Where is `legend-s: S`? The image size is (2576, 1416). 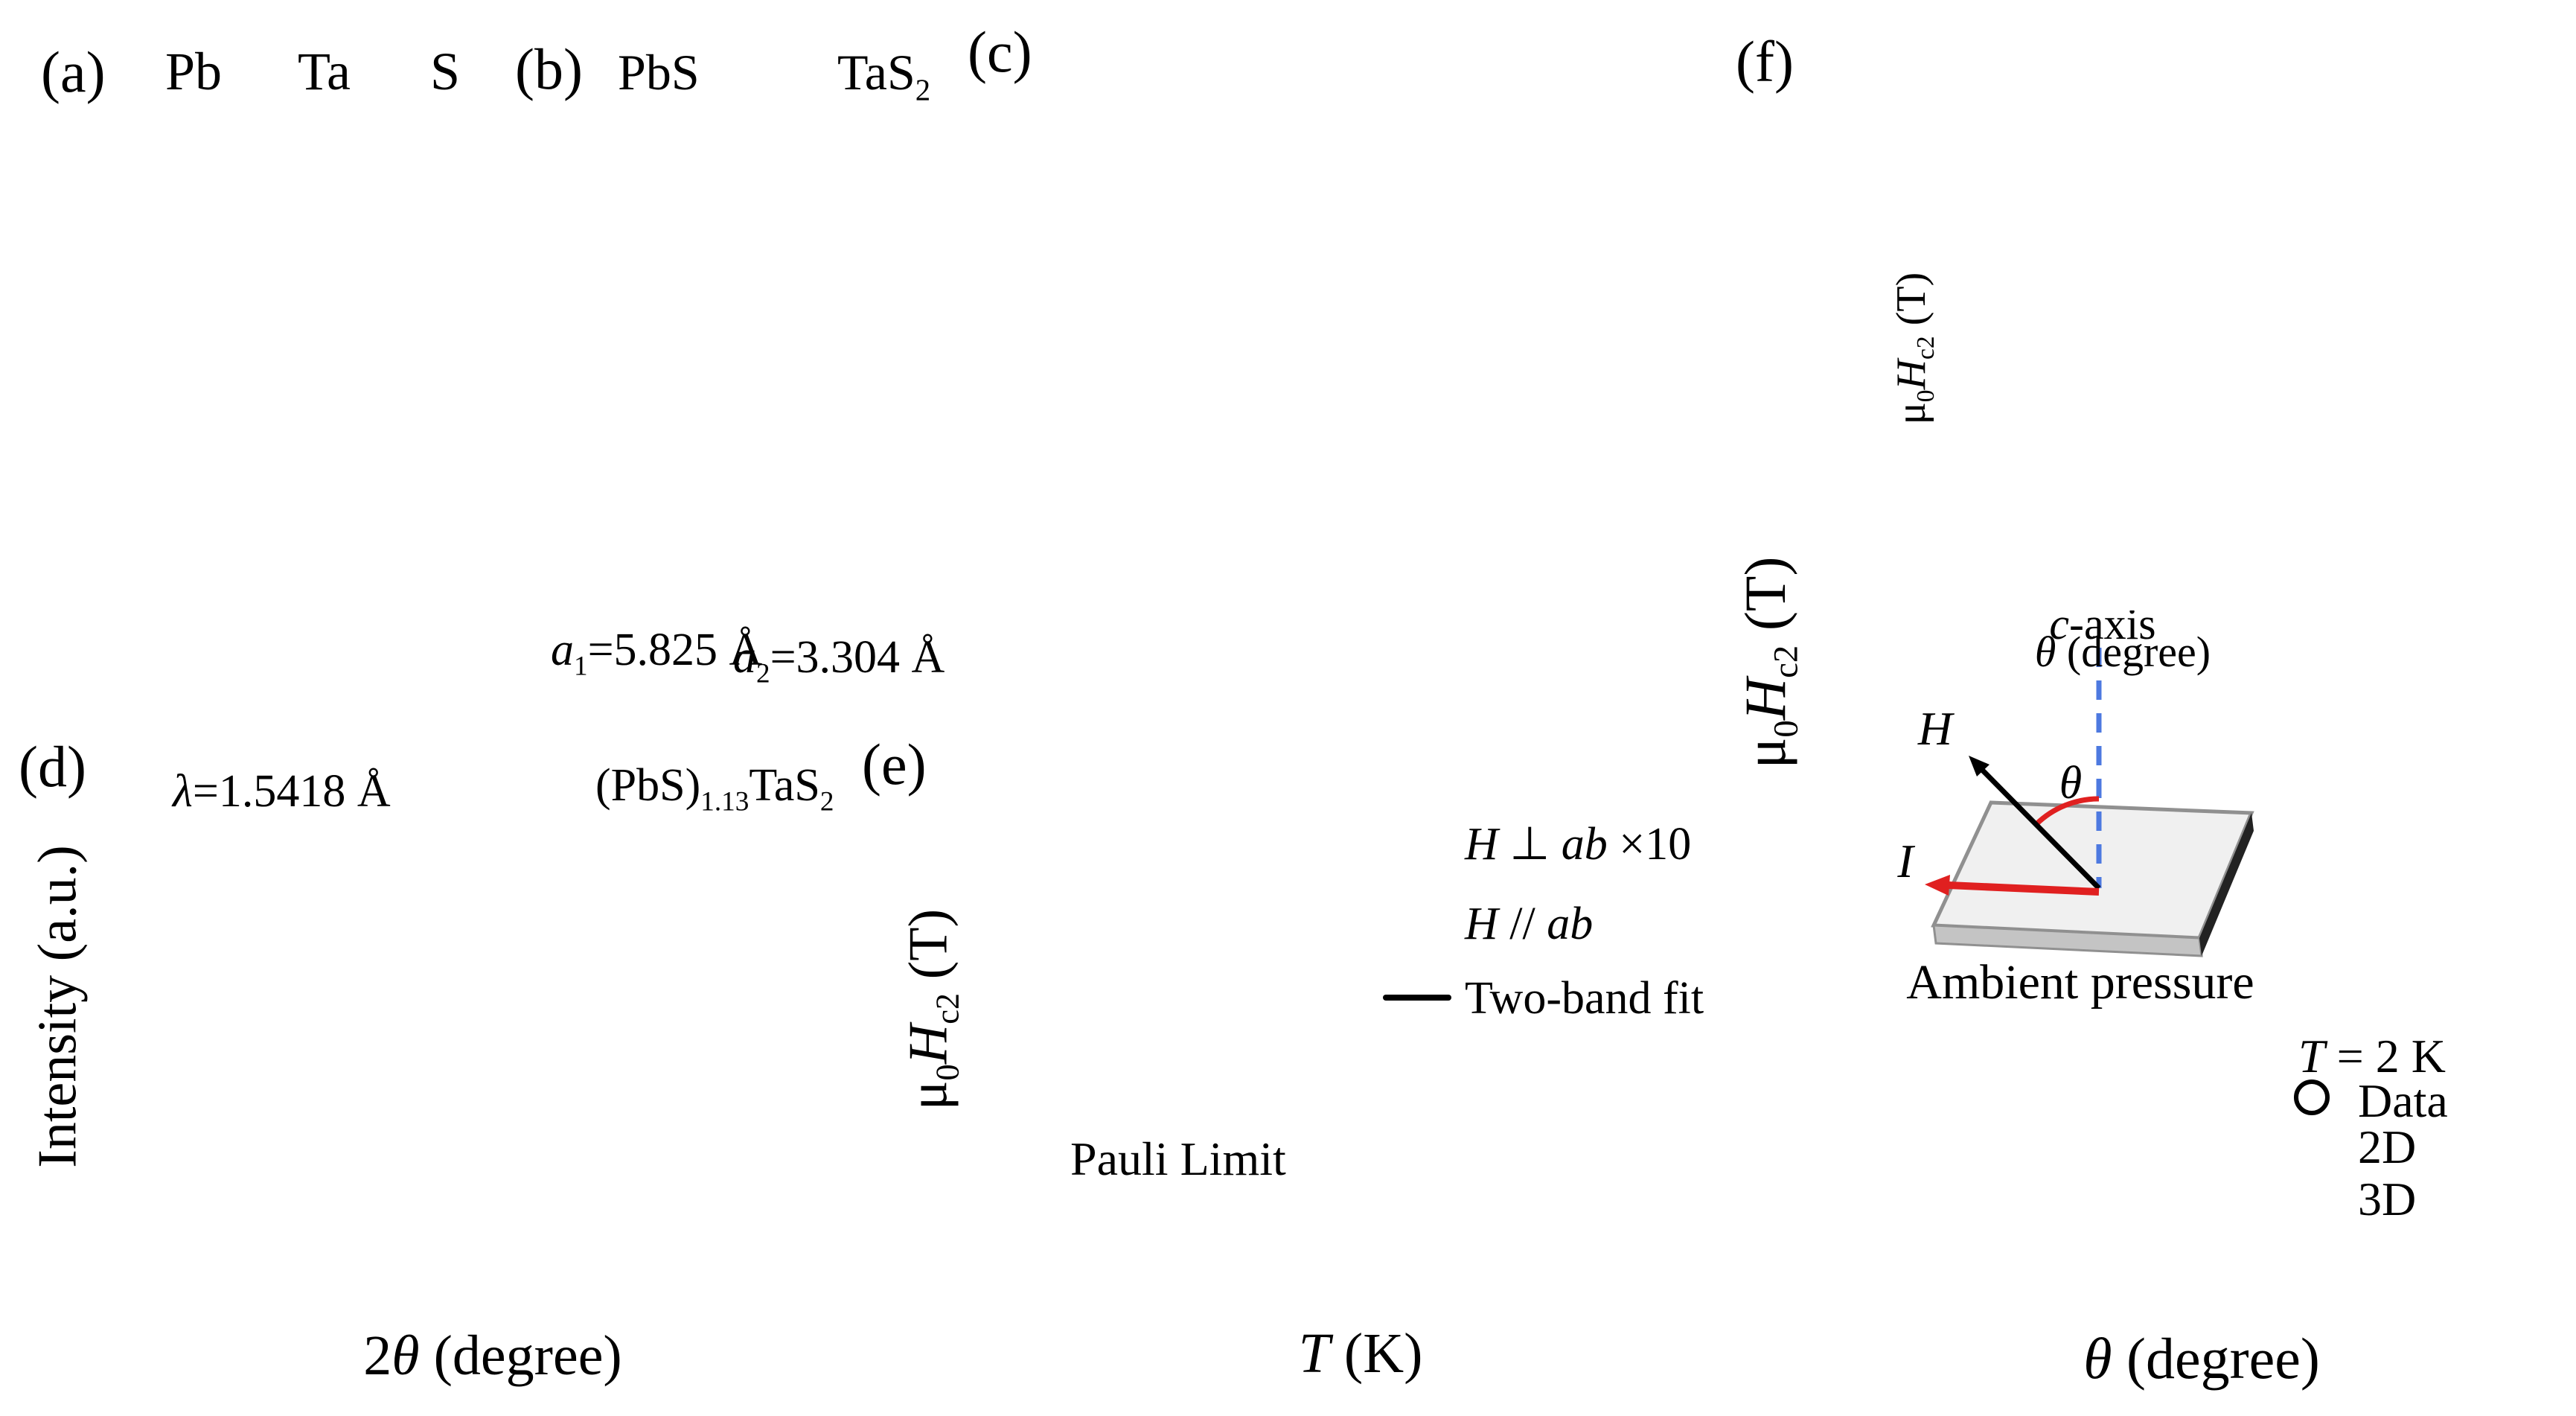
legend-s: S is located at coordinates (445, 71).